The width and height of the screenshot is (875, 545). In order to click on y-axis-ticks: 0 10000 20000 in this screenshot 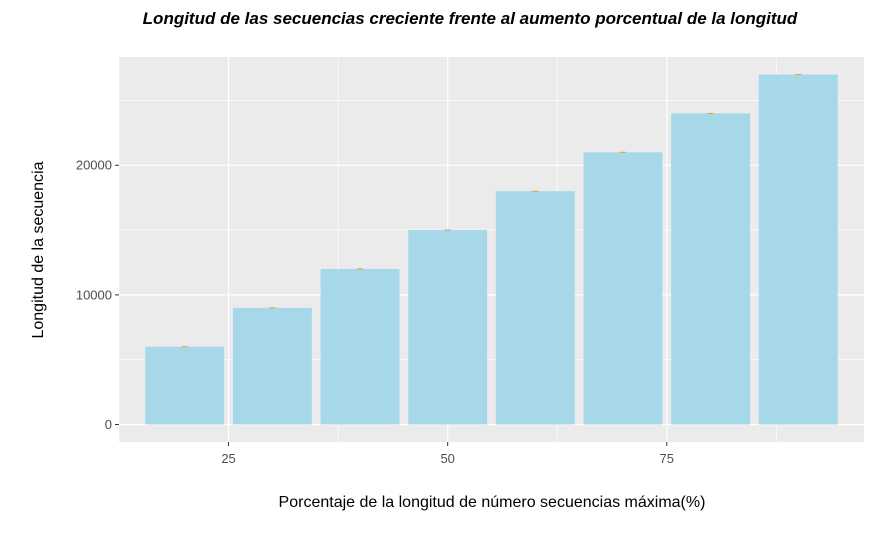, I will do `click(97, 295)`.